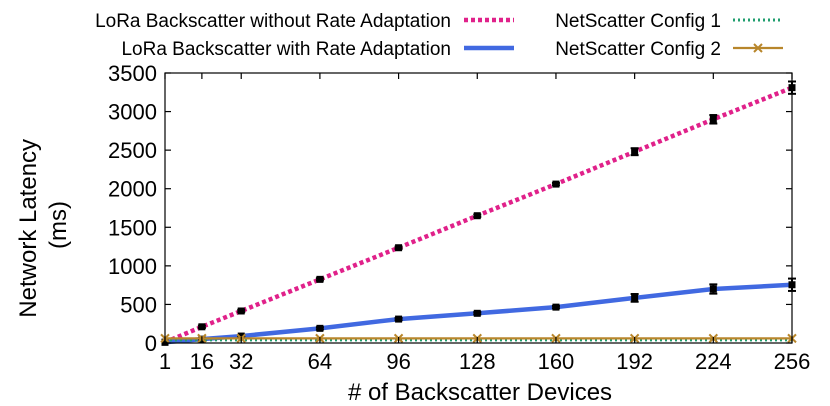  I want to click on x-tick-label: 224, so click(713, 361).